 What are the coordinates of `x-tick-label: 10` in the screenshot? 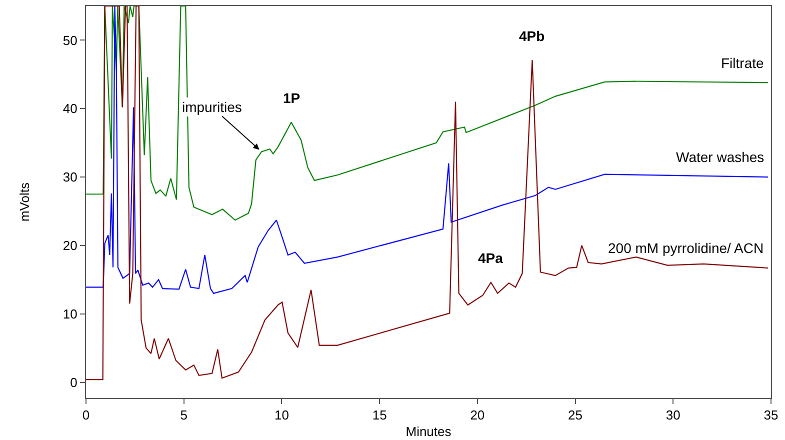 It's located at (281, 415).